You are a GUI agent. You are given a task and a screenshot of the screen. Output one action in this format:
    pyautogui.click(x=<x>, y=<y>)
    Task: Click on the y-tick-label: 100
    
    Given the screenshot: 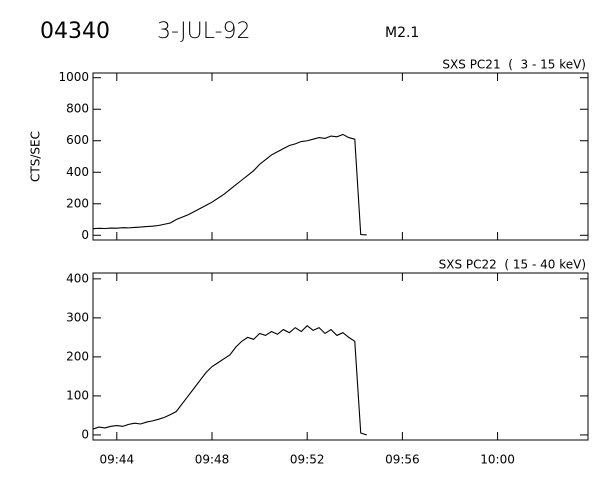 What is the action you would take?
    pyautogui.click(x=77, y=395)
    